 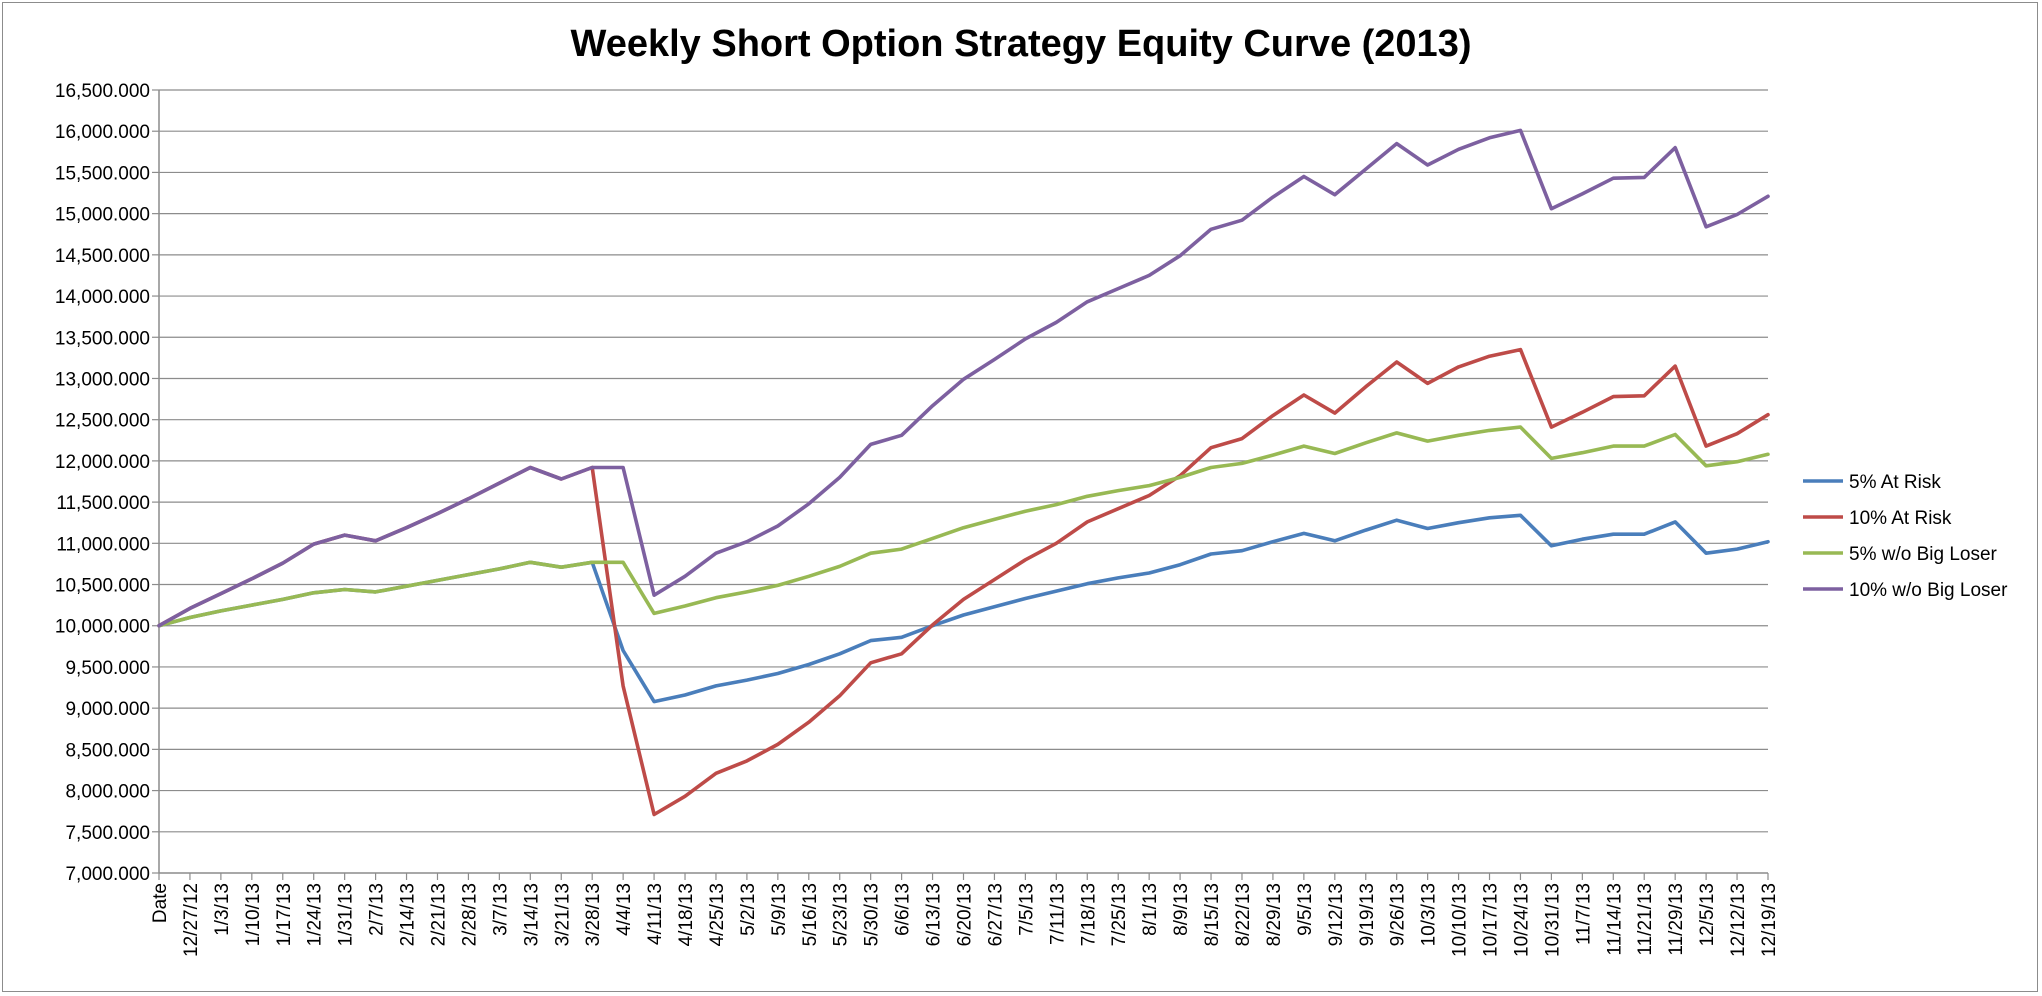 What do you see at coordinates (1895, 482) in the screenshot?
I see `legend-label: 5% At Risk` at bounding box center [1895, 482].